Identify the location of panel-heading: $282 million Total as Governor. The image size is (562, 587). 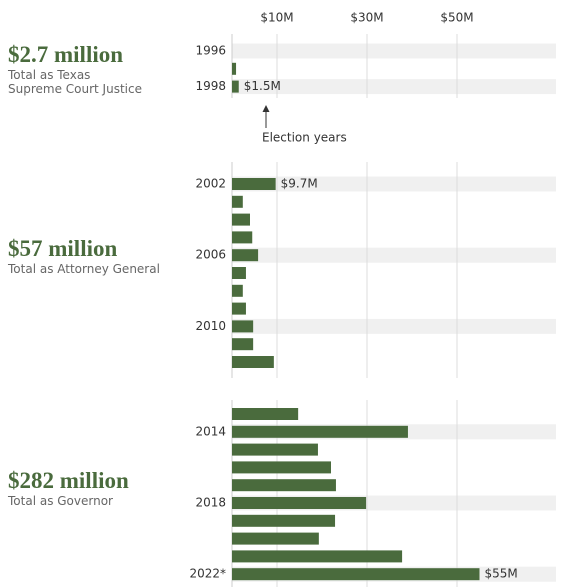
(108, 488).